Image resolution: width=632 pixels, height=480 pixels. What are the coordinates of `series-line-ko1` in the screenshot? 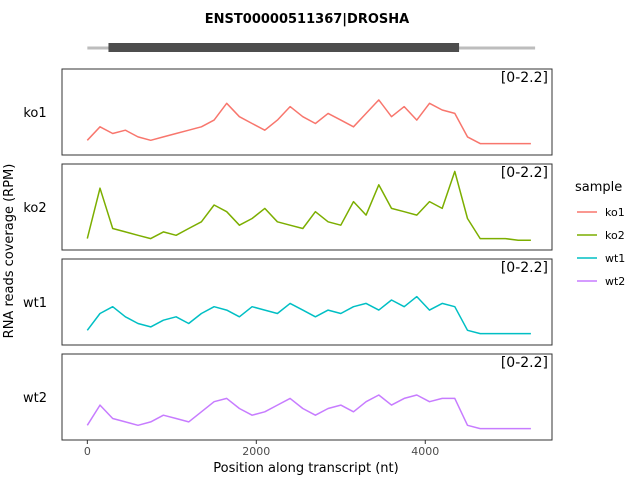 It's located at (308, 122).